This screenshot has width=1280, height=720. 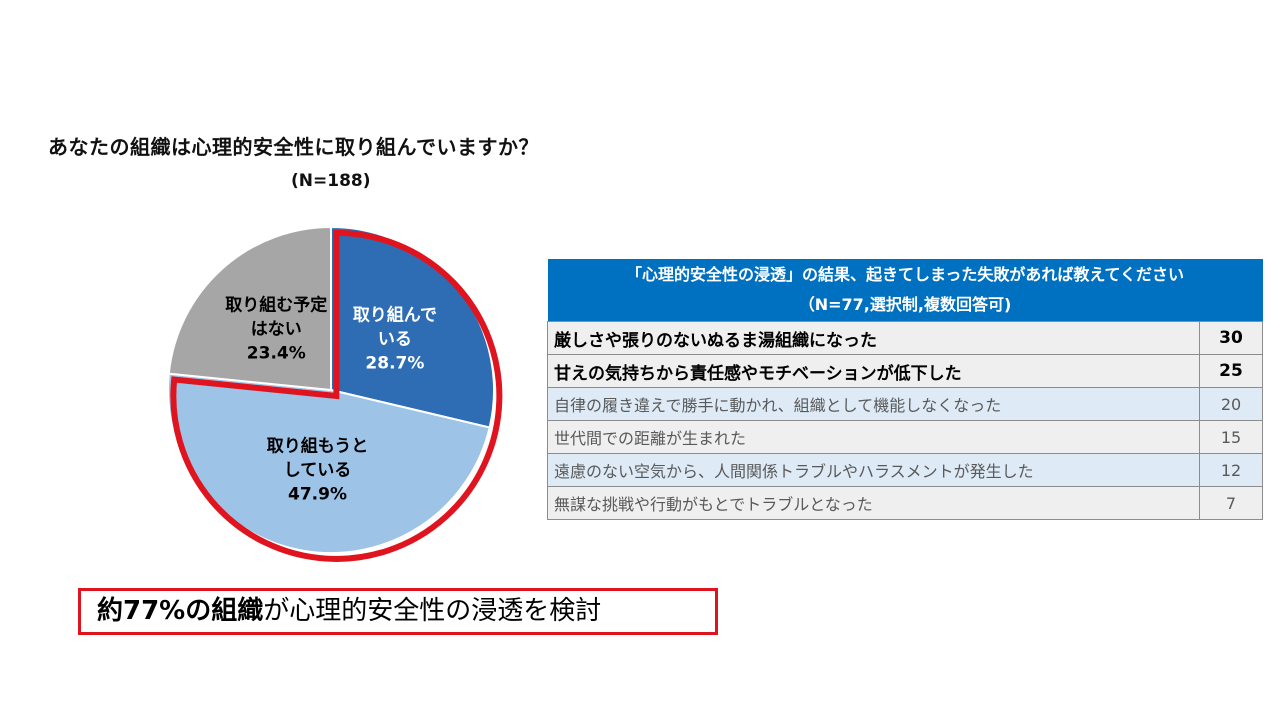 I want to click on row-count: 20, so click(x=1231, y=404).